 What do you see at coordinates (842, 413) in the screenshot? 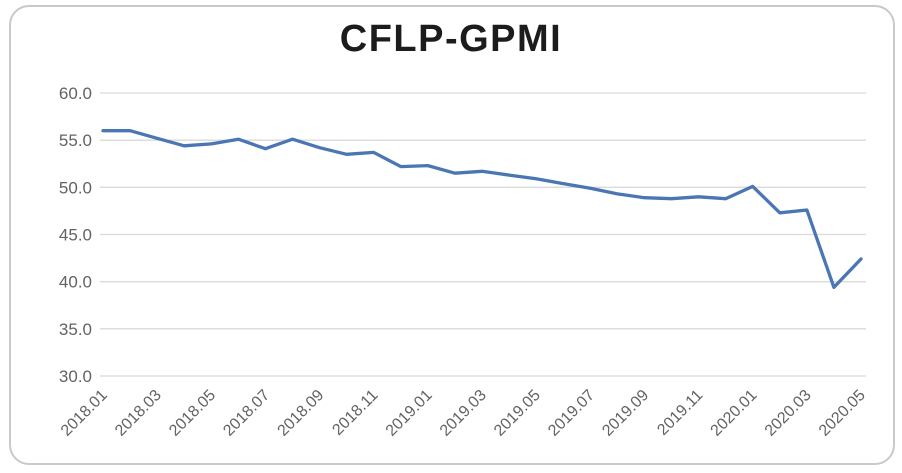
I see `x-axis-tick-label: 2020.05` at bounding box center [842, 413].